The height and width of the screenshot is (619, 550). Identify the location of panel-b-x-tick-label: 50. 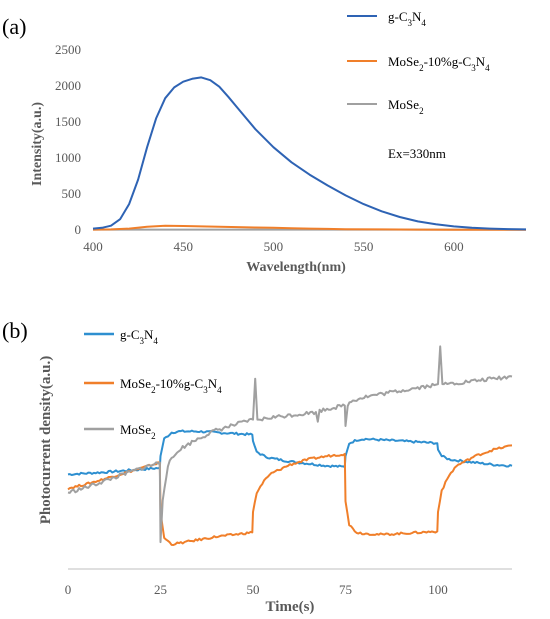
(253, 589).